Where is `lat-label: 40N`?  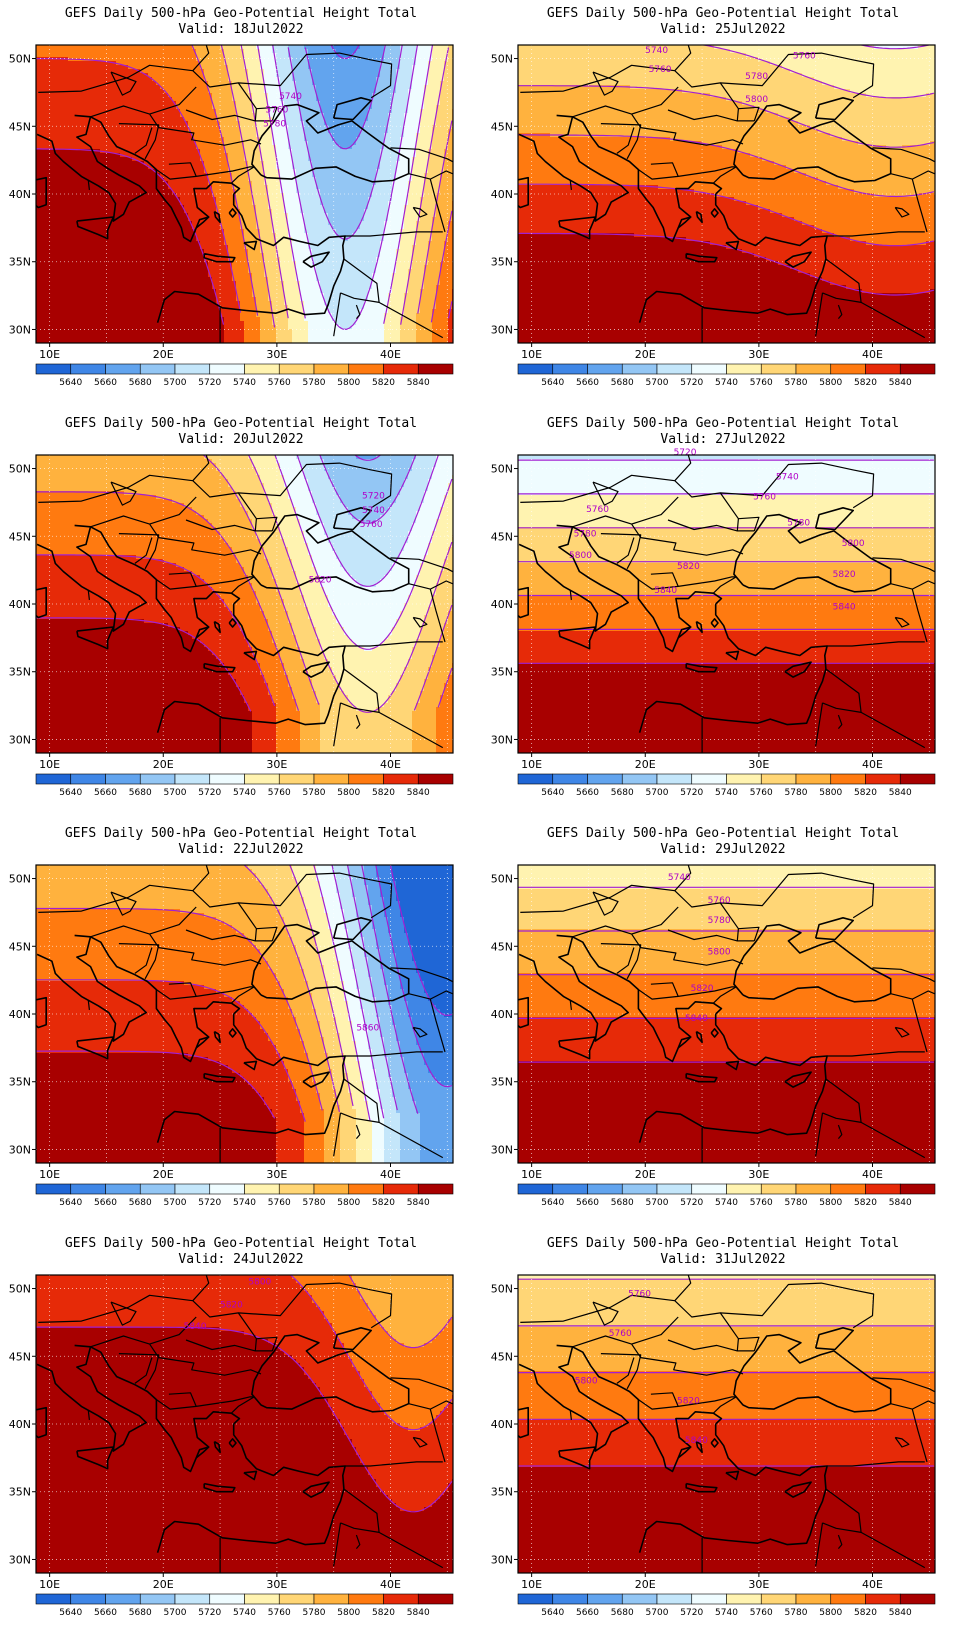
lat-label: 40N is located at coordinates (20, 604).